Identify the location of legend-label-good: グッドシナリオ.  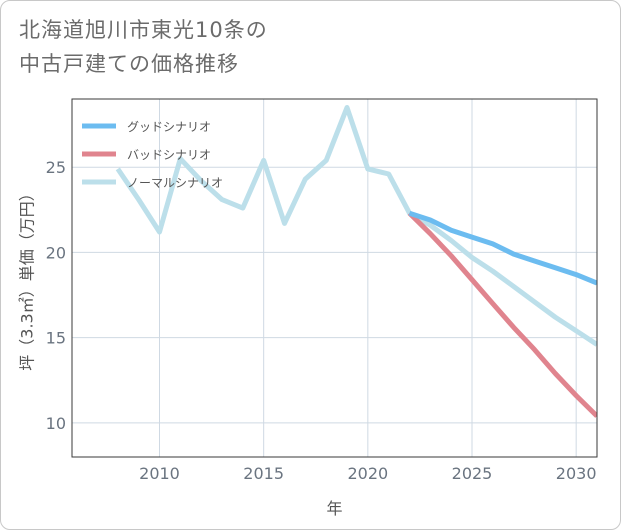
(169, 127).